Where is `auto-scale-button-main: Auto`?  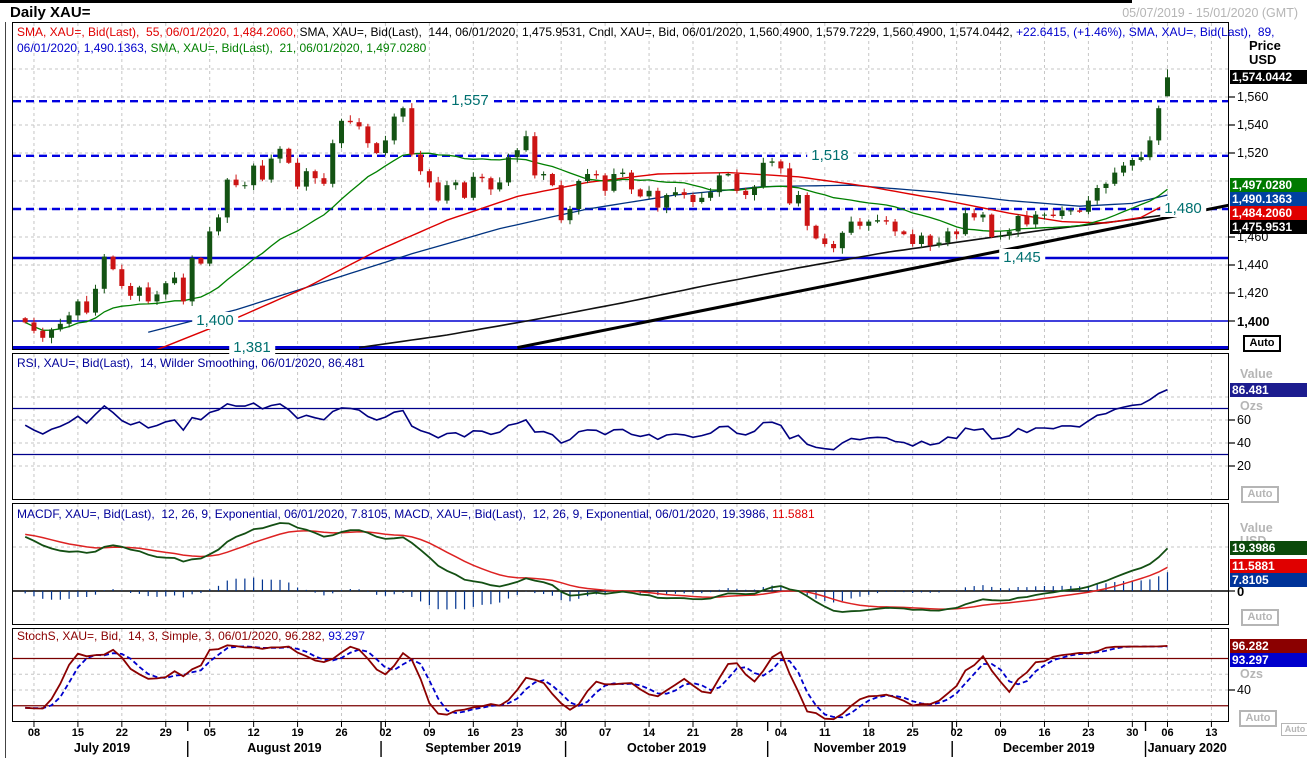
auto-scale-button-main: Auto is located at coordinates (1262, 343).